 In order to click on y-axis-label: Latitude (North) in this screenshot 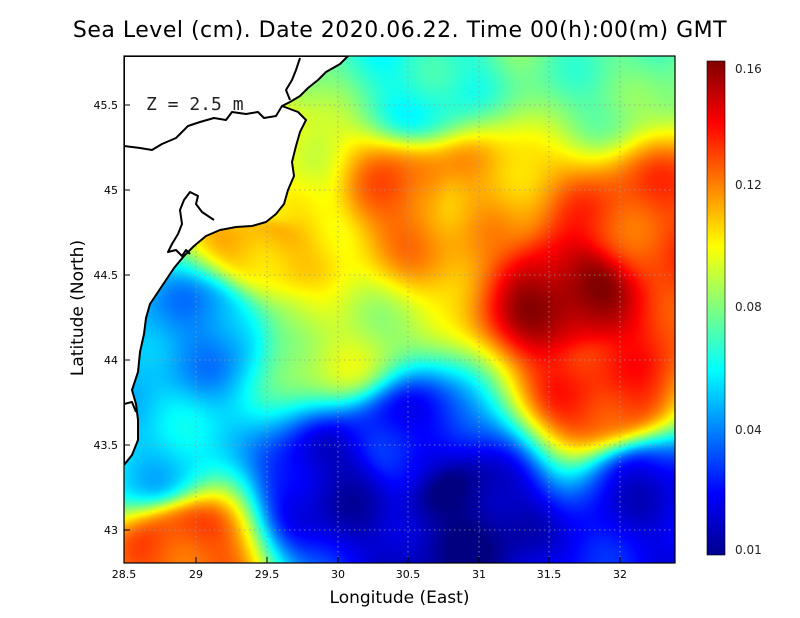, I will do `click(78, 308)`.